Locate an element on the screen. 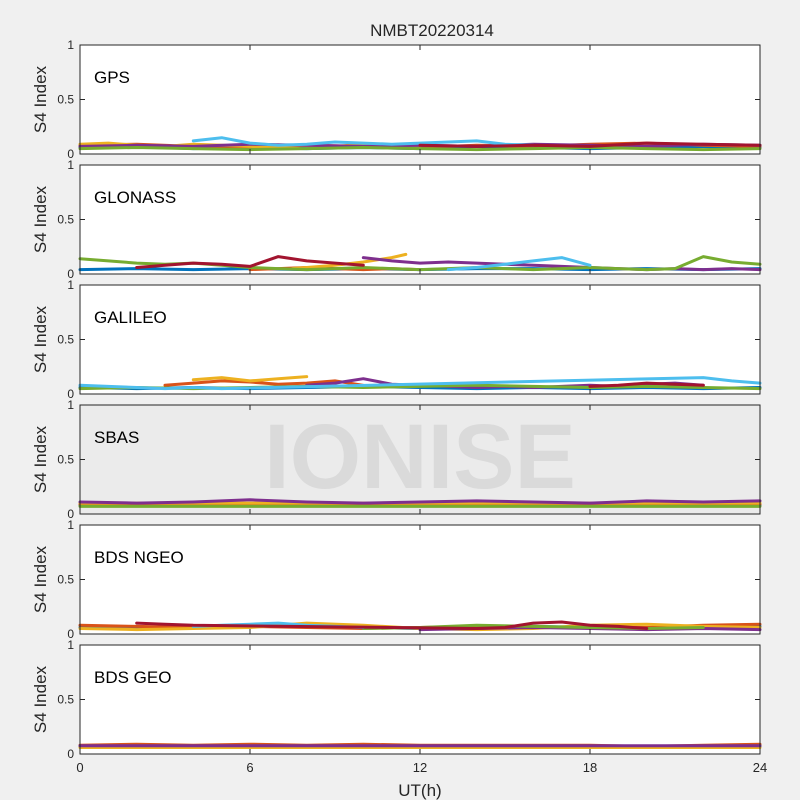  axes-panel-6: 0 0.5 1 BDS GEO S4 Index is located at coordinates (396, 699).